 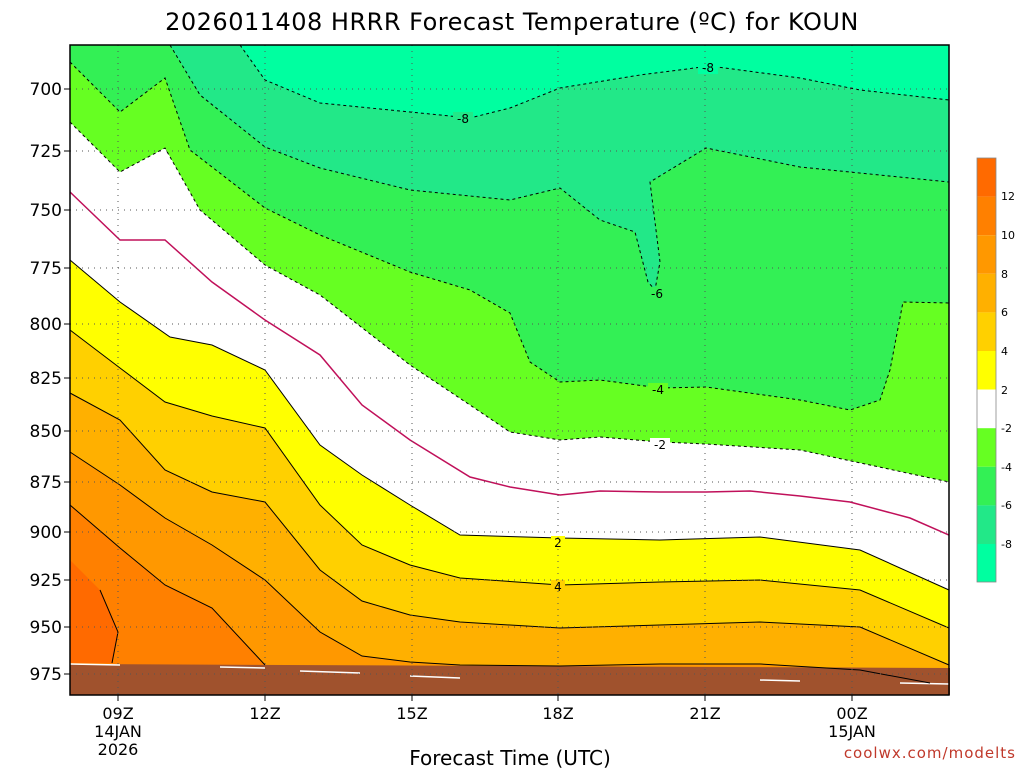 I want to click on contour-label: -6, so click(x=657, y=294).